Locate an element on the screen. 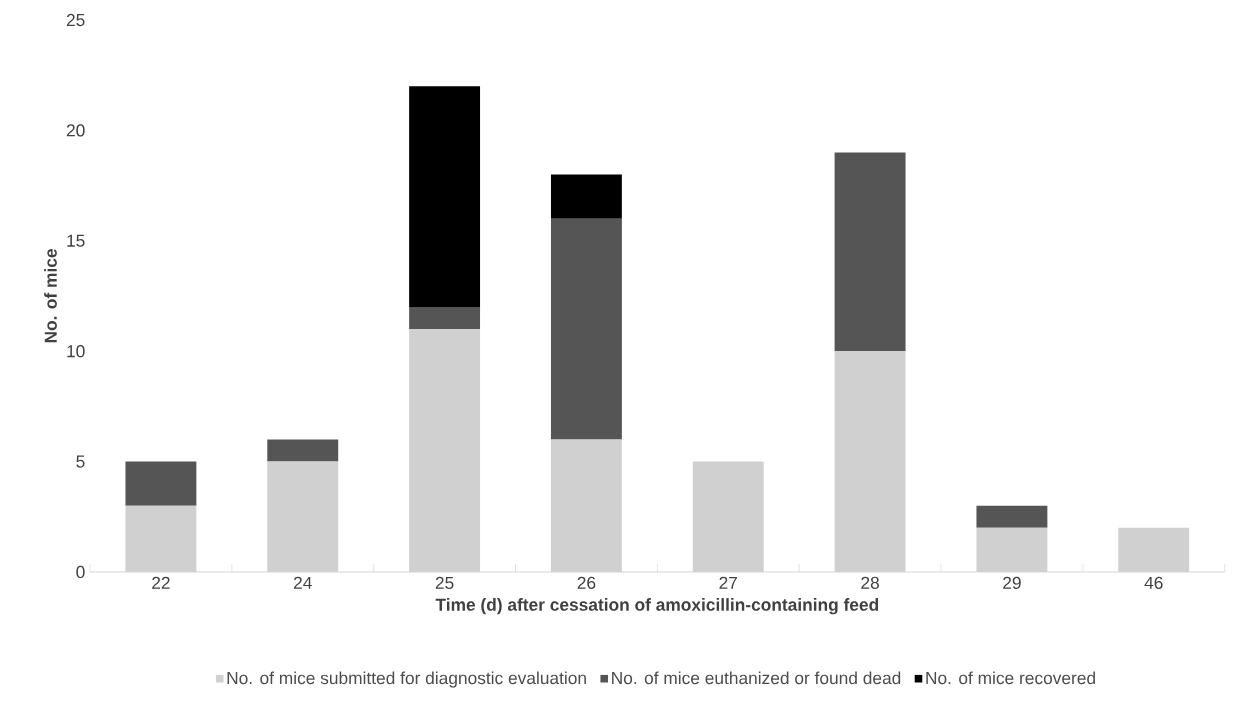  y-tick-label: 20 is located at coordinates (75, 130).